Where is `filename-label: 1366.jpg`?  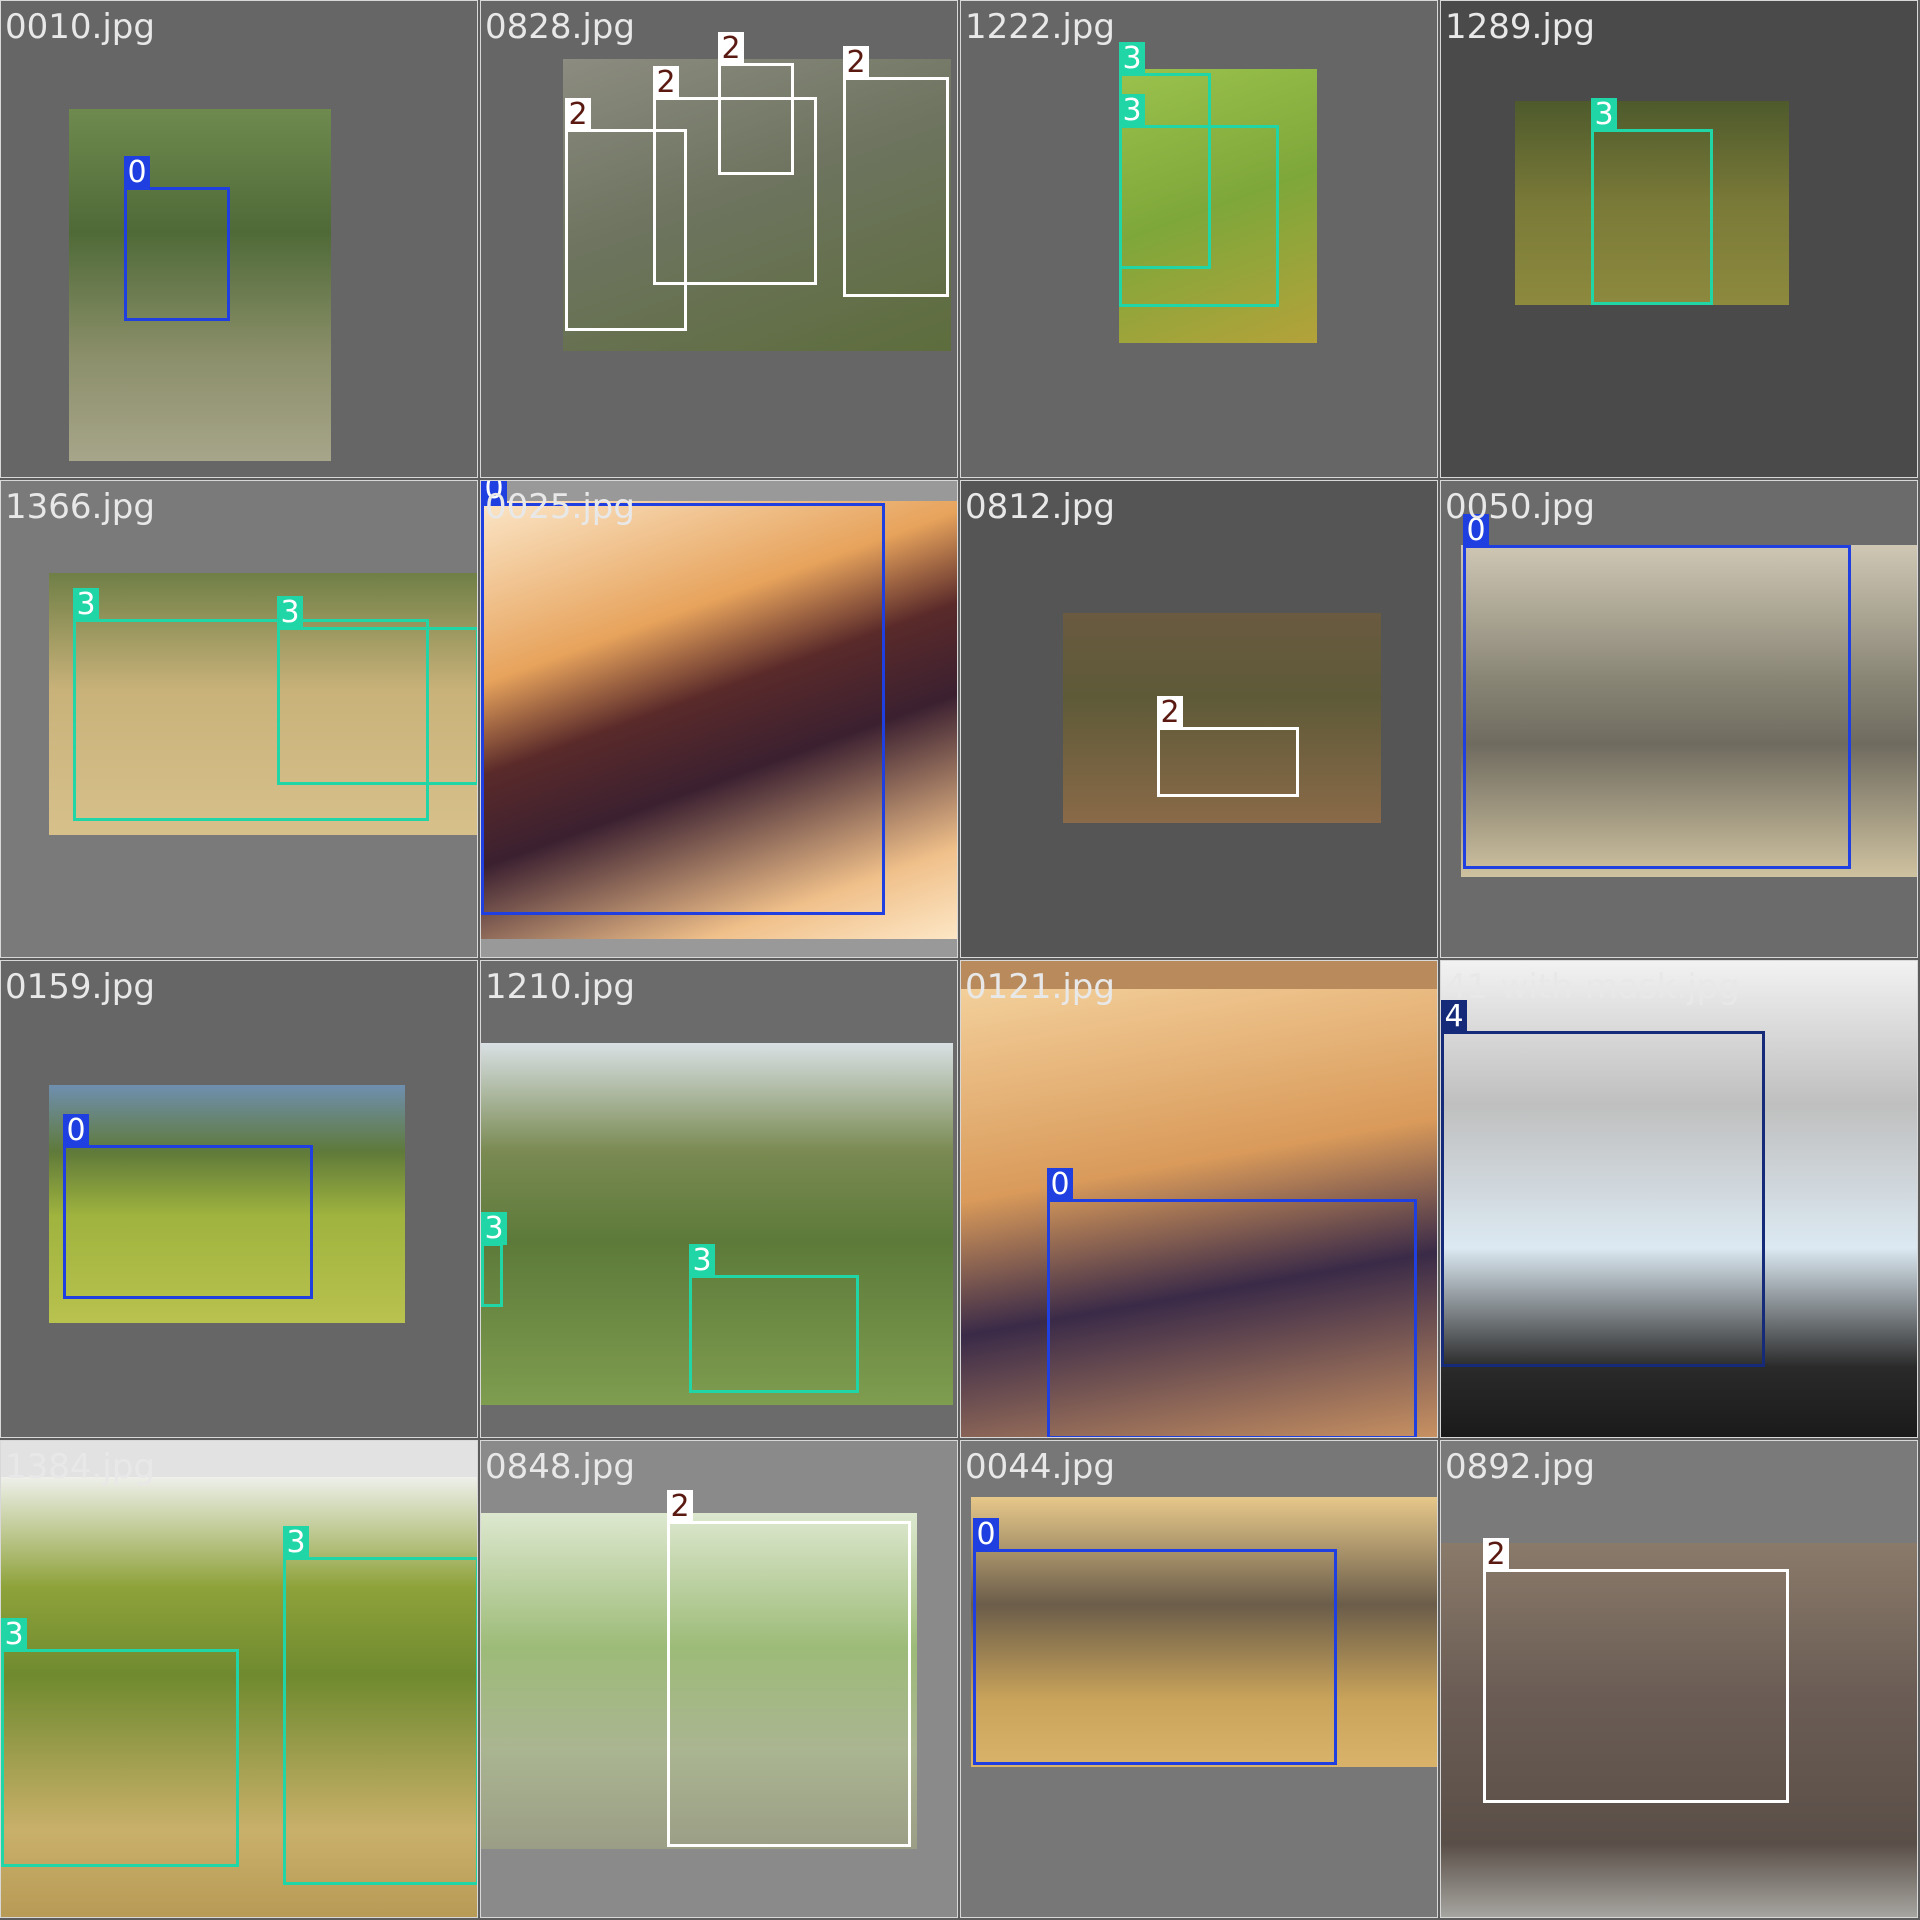 filename-label: 1366.jpg is located at coordinates (80, 507).